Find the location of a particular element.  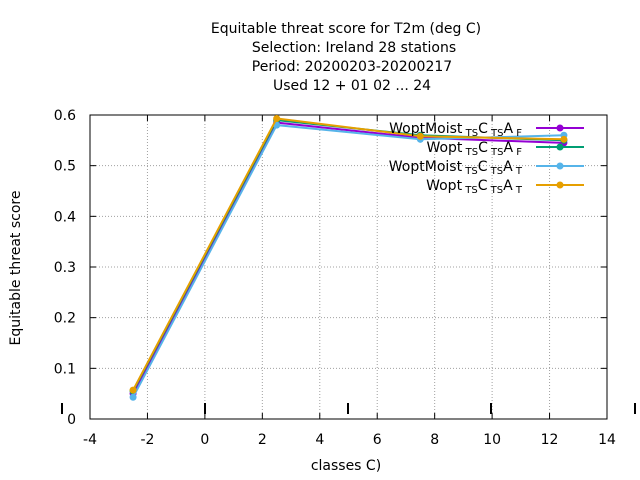

title-line-3: Period: 20200203-20200217 is located at coordinates (352, 67).